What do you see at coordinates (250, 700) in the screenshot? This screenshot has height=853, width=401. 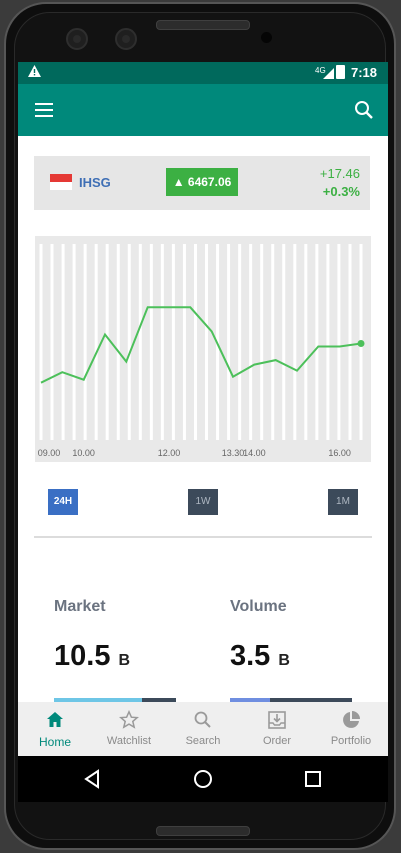 I see `volume-progress-fill` at bounding box center [250, 700].